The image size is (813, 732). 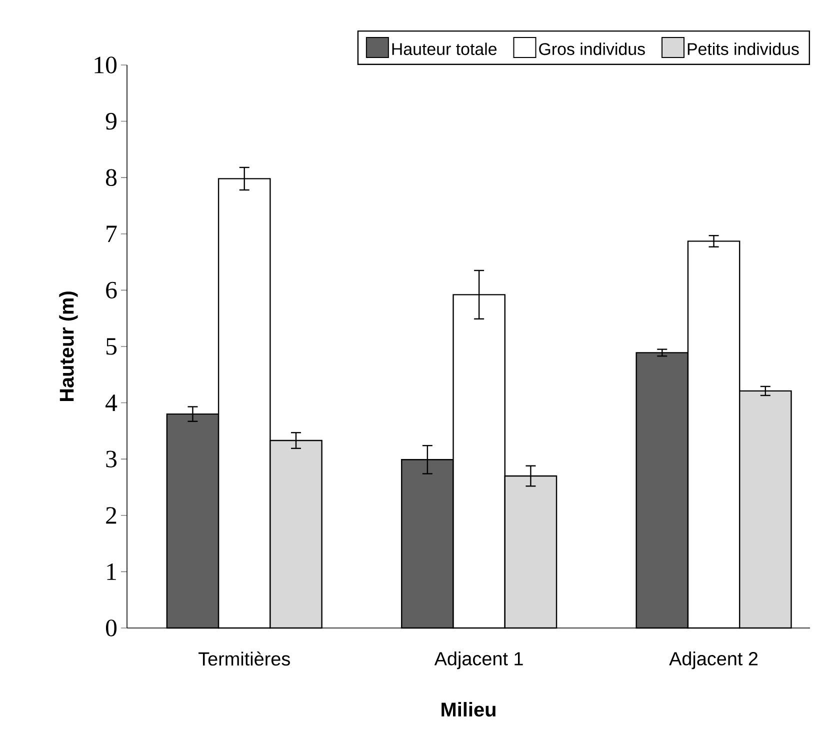 What do you see at coordinates (68, 347) in the screenshot?
I see `y-axis-title: Hauteur (m)` at bounding box center [68, 347].